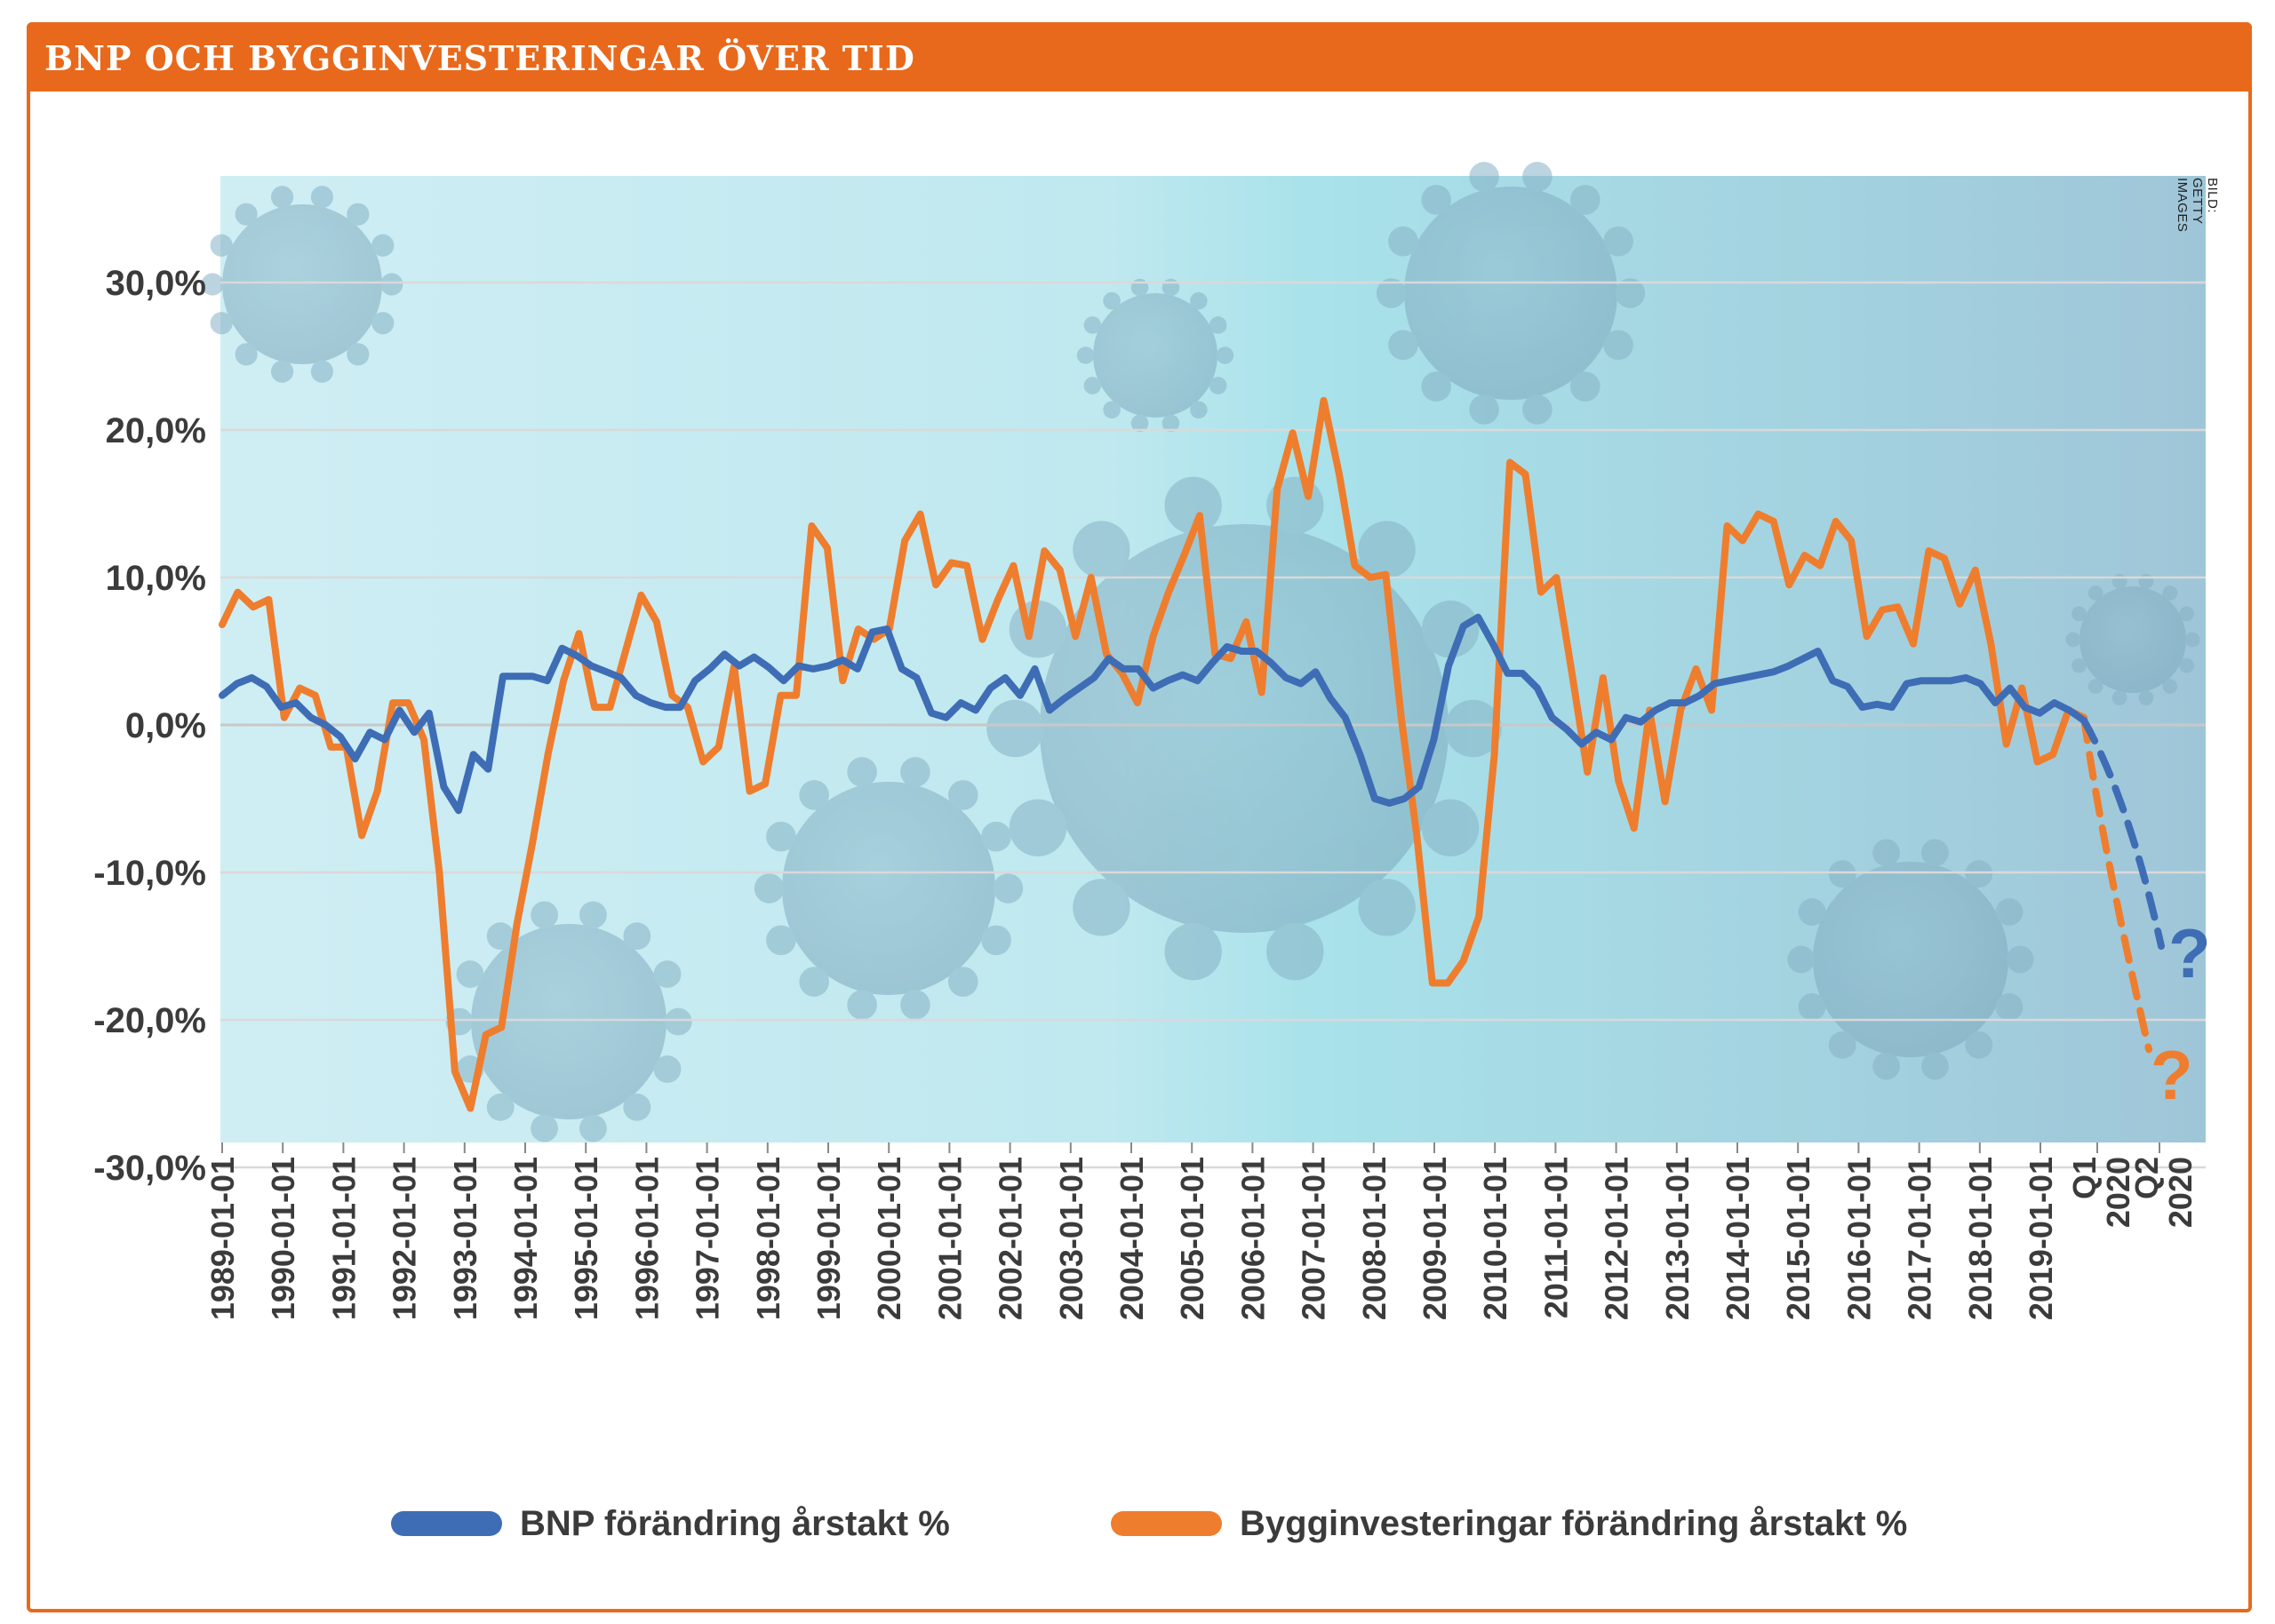 The height and width of the screenshot is (1624, 2275). I want to click on x-tick-label: 2018-01-01, so click(1980, 1239).